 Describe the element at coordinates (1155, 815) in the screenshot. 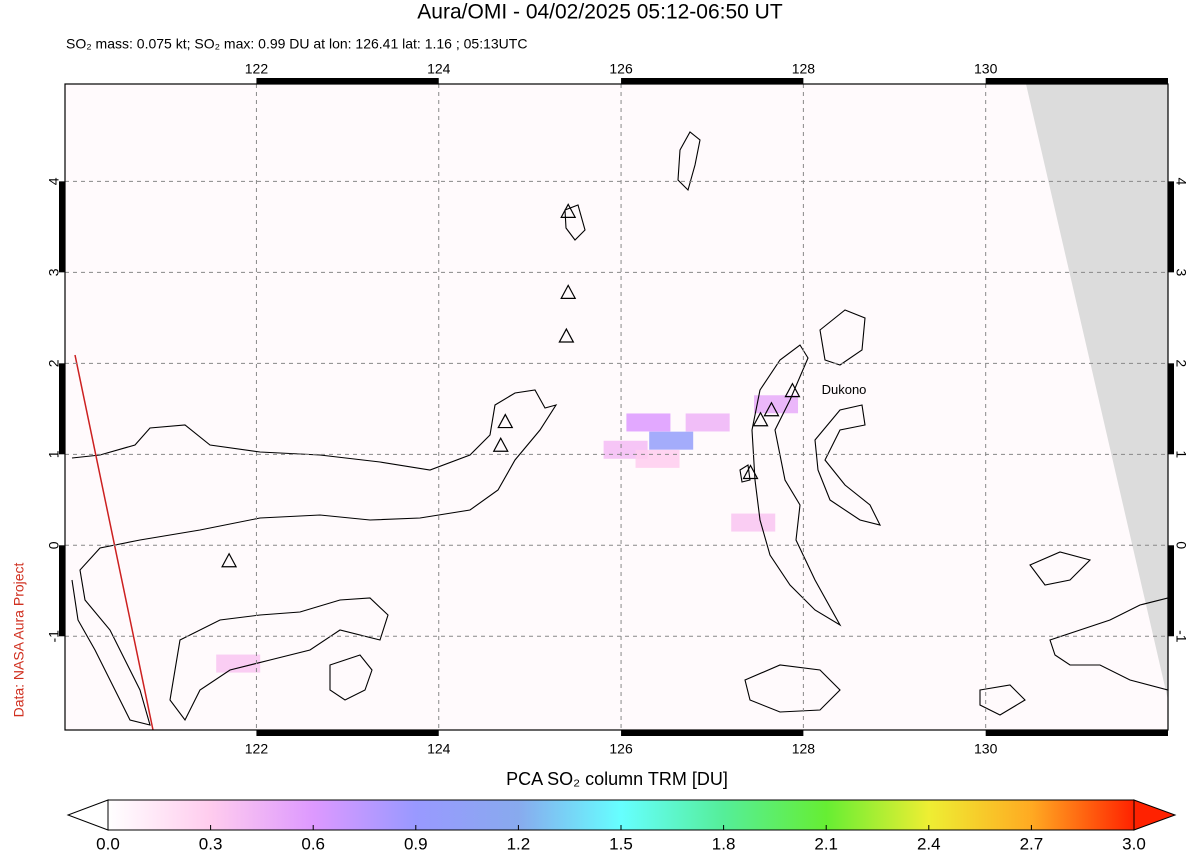

I see `colorbar-max-extend` at that location.